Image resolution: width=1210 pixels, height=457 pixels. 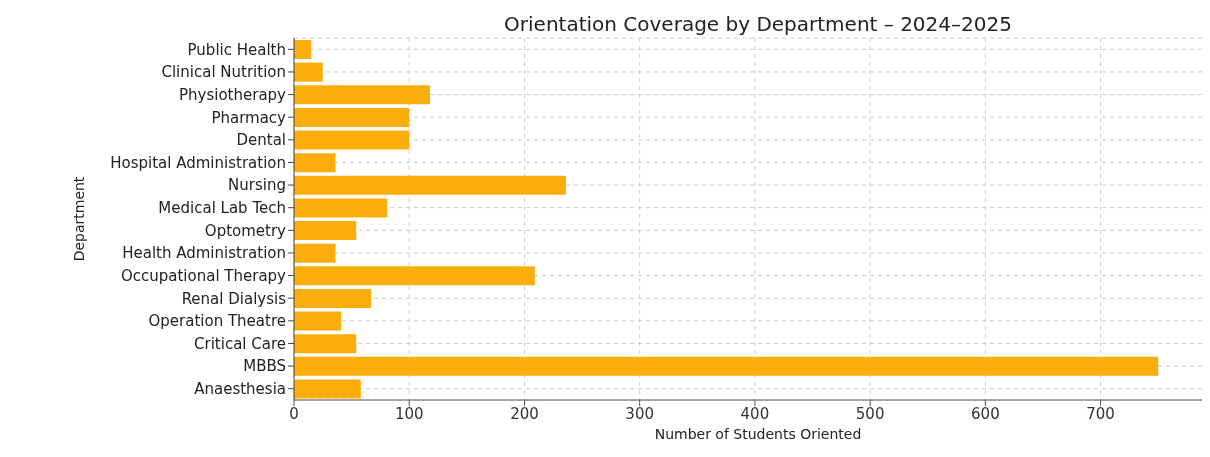 I want to click on x-tick-label: 500, so click(x=870, y=413).